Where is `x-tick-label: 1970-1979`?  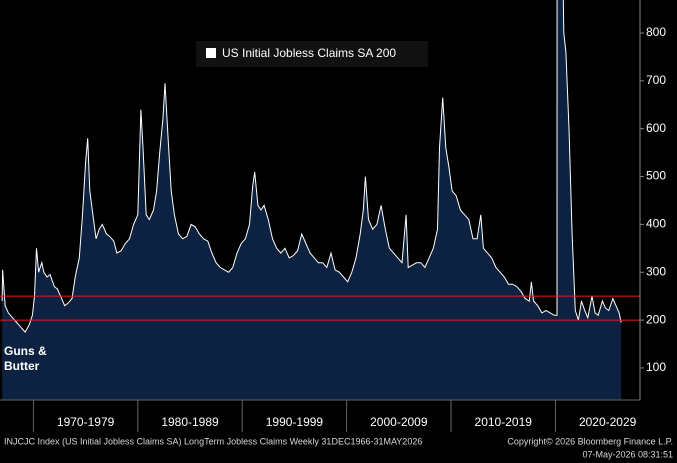
x-tick-label: 1970-1979 is located at coordinates (86, 422).